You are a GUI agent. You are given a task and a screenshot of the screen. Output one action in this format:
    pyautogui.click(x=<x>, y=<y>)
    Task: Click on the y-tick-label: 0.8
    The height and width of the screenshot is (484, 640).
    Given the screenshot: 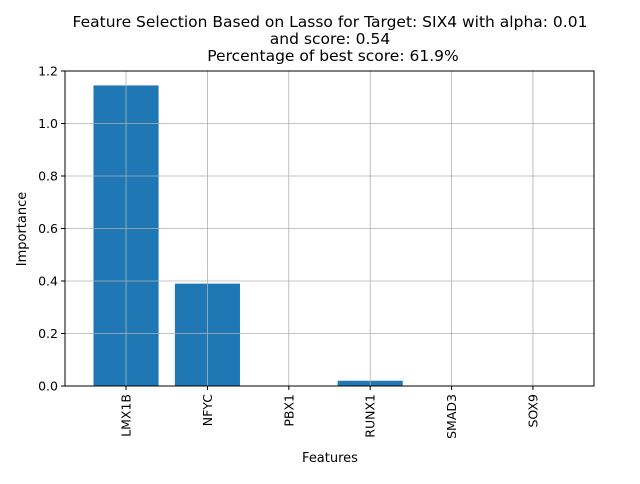 What is the action you would take?
    pyautogui.click(x=48, y=176)
    